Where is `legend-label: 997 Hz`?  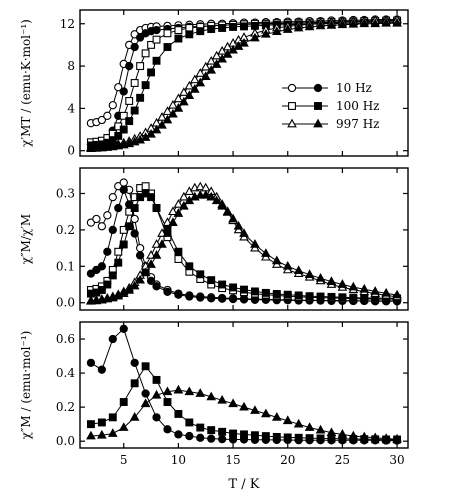
legend-label: 997 Hz is located at coordinates (358, 124).